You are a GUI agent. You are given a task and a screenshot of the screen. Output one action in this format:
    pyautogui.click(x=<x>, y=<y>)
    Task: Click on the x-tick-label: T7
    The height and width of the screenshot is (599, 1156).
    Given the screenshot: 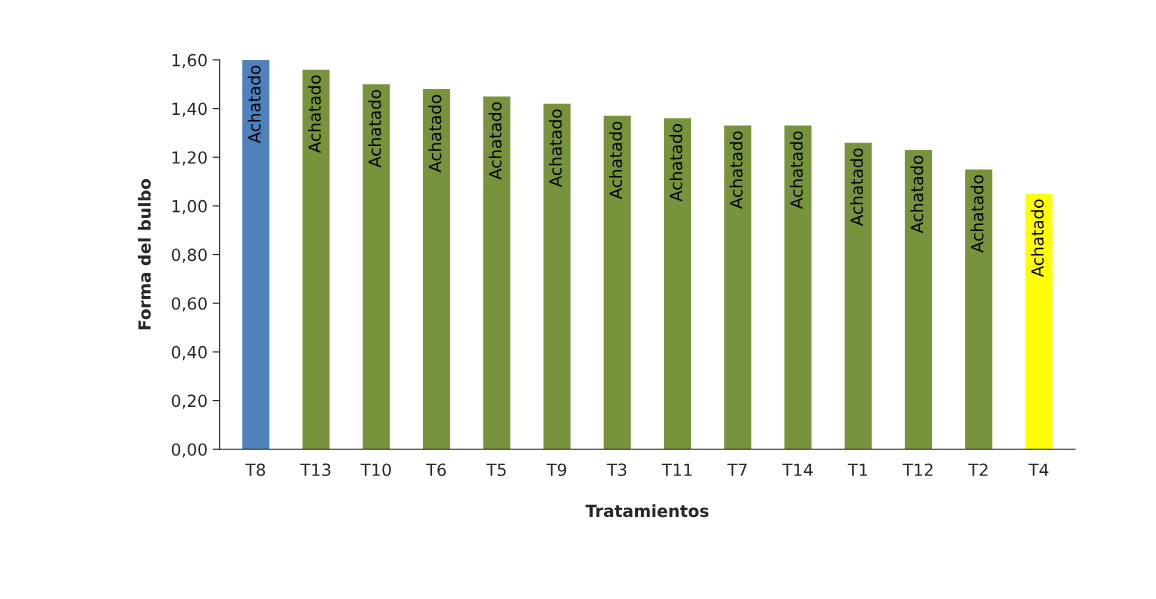 What is the action you would take?
    pyautogui.click(x=737, y=469)
    